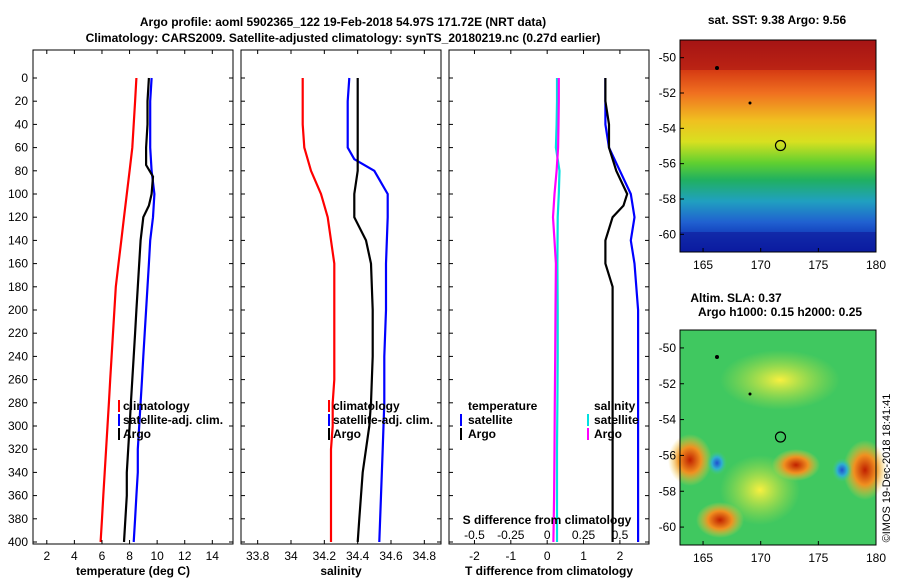 The image size is (900, 580). Describe the element at coordinates (595, 310) in the screenshot. I see `difference-series` at that location.